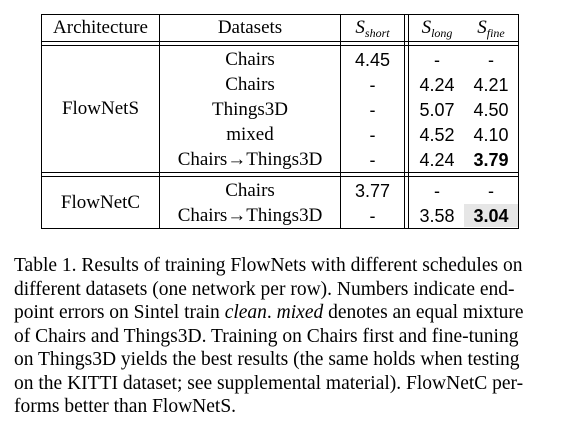  I want to click on dataset-cell: Things3D, so click(250, 109).